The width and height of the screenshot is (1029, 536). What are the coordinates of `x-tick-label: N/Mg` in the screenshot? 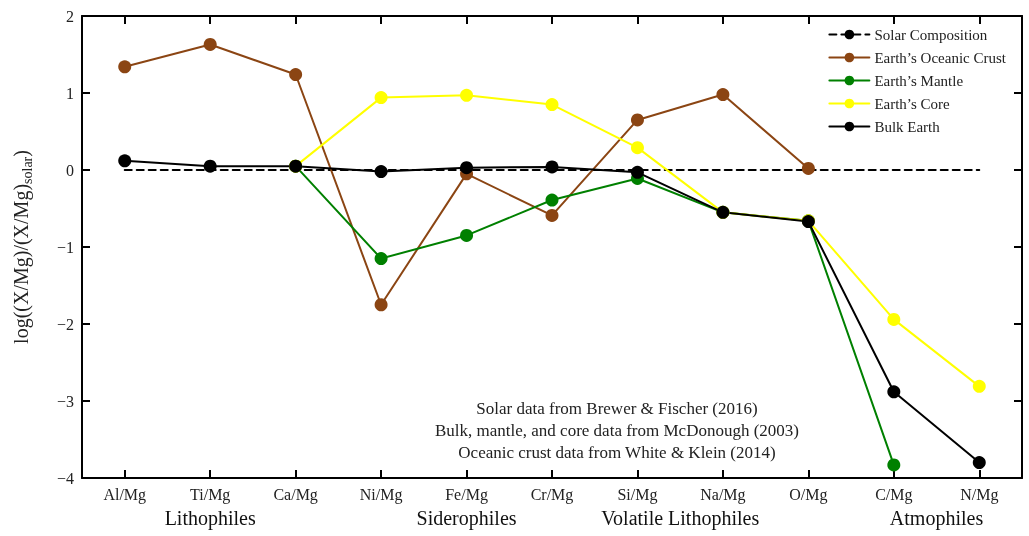 It's located at (979, 494).